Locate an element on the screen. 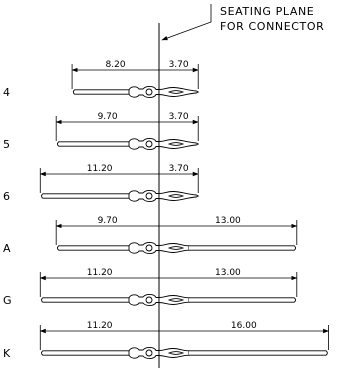 The width and height of the screenshot is (337, 368). row-label: K is located at coordinates (7, 353).